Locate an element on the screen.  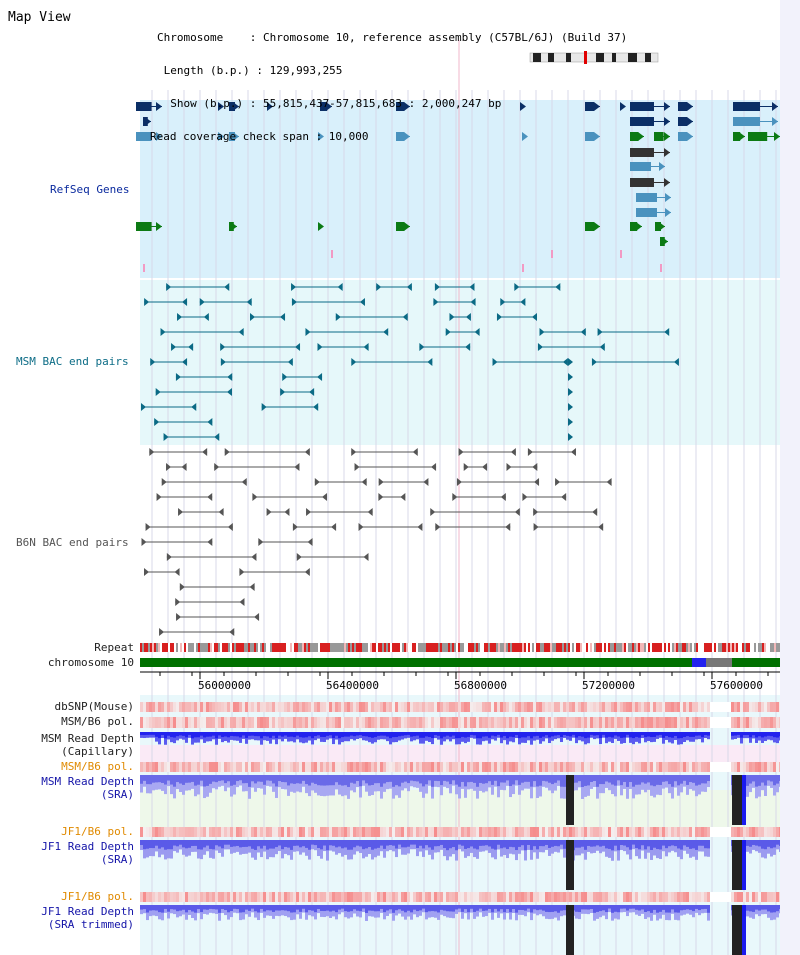
track-label-msm-depth-sra: MSM Read Depth (SRA) is located at coordinates (87, 788).